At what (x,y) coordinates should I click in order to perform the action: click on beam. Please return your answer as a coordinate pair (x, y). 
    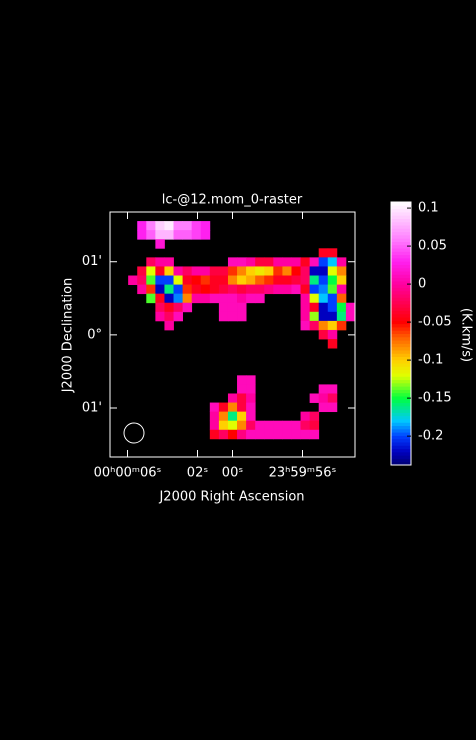
    Looking at the image, I should click on (134, 433).